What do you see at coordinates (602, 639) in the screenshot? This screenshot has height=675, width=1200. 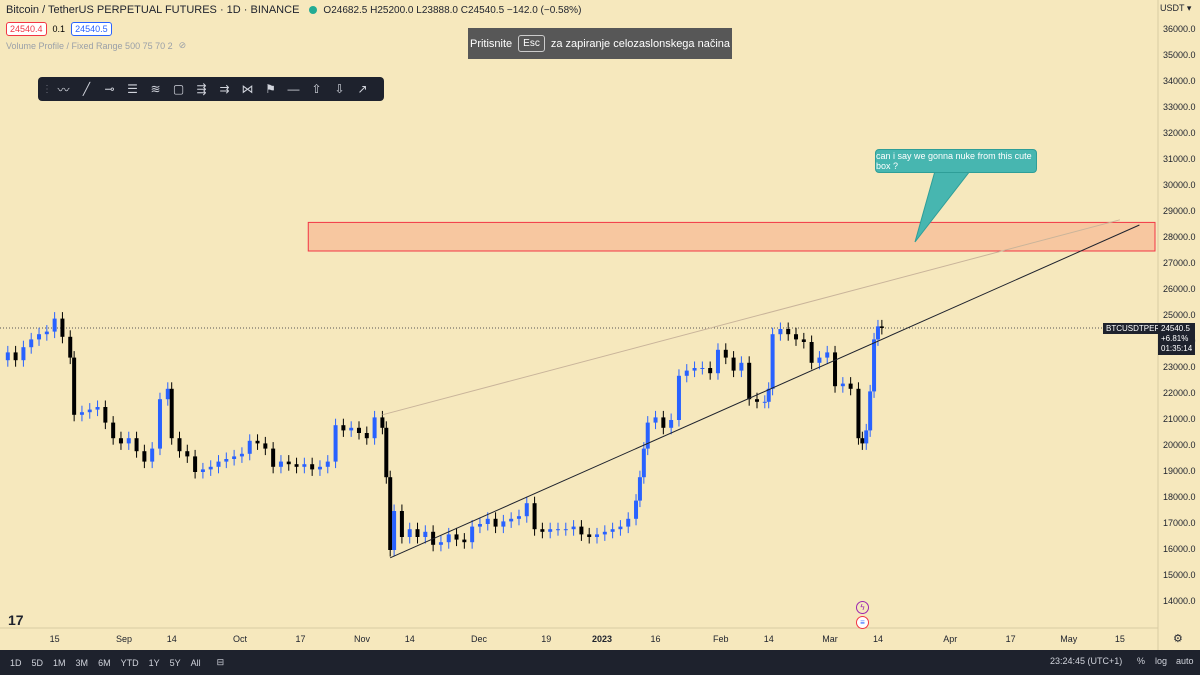 I see `time-tick-label: 2023` at bounding box center [602, 639].